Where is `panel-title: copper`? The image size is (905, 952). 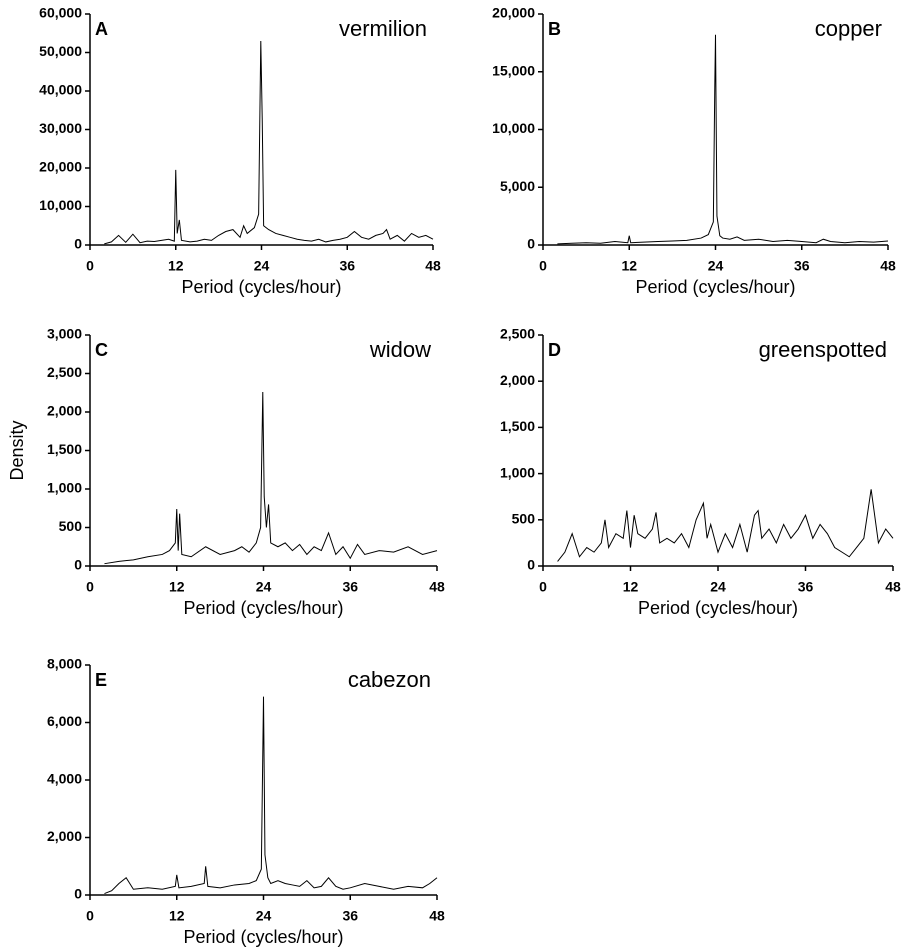 panel-title: copper is located at coordinates (848, 28).